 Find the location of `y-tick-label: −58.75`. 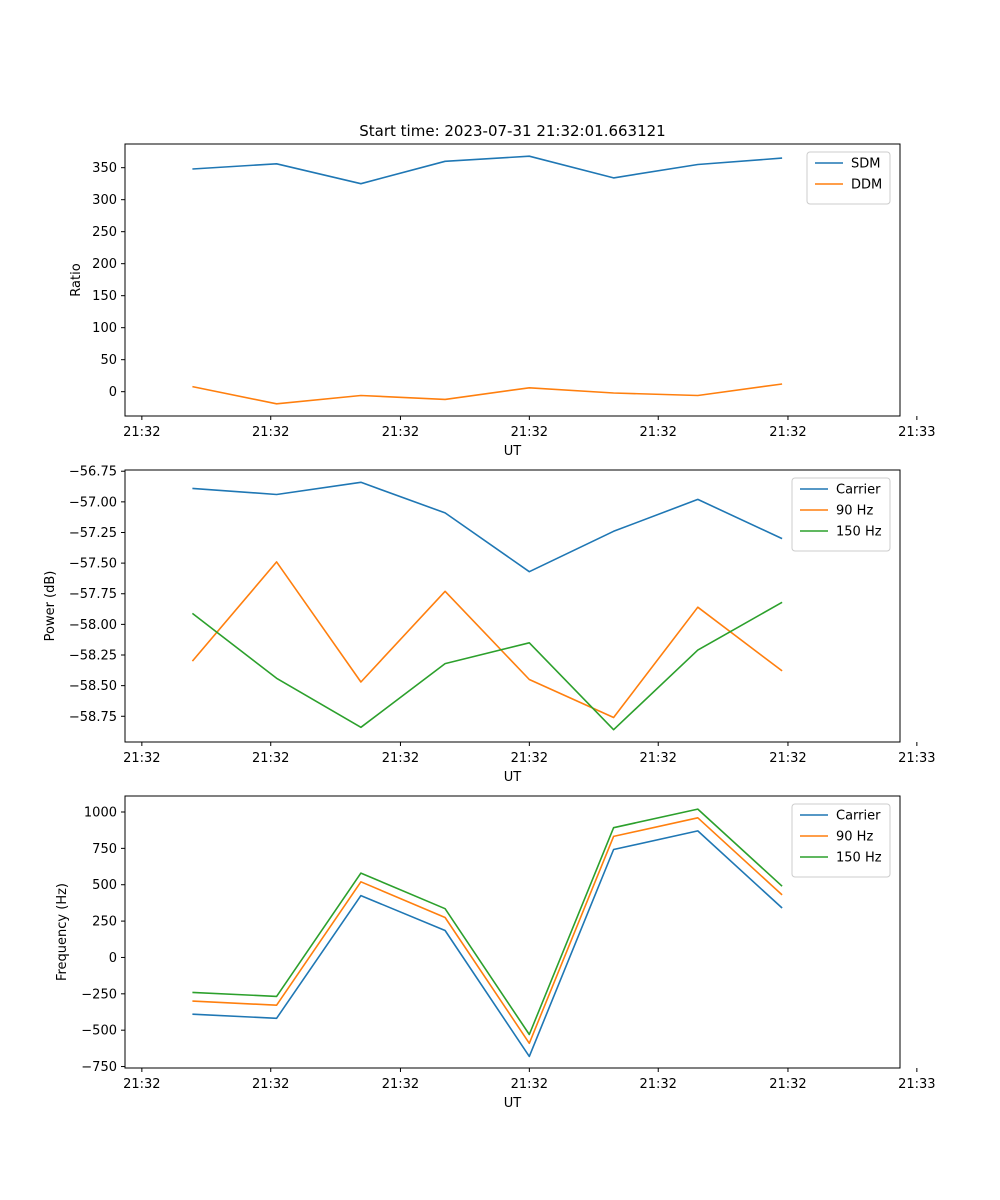

y-tick-label: −58.75 is located at coordinates (93, 717).